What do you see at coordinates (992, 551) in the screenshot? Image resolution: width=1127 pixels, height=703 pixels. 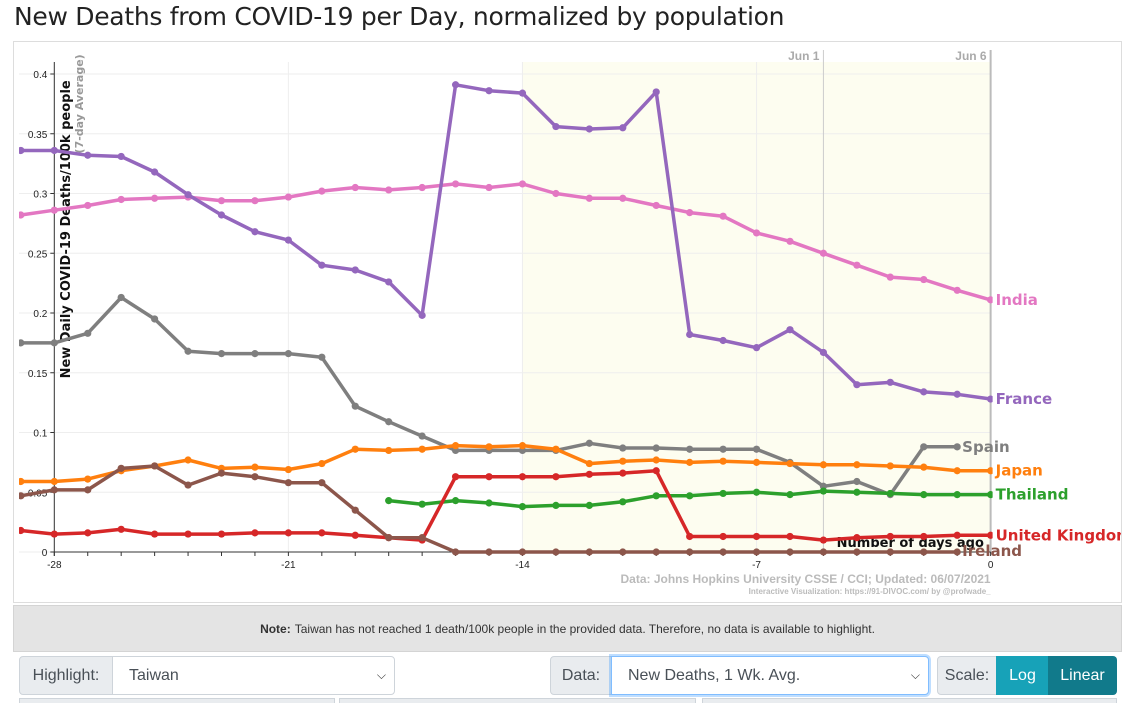 I see `series-label: Ireland` at bounding box center [992, 551].